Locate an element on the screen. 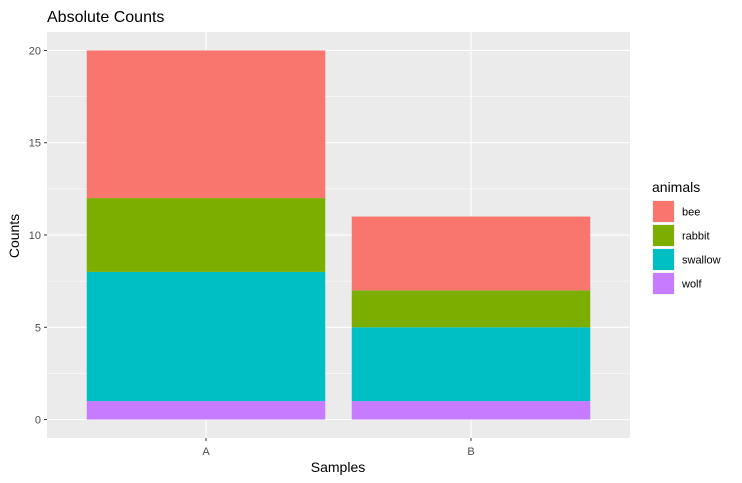 This screenshot has height=483, width=742. bar-A-rabbit is located at coordinates (206, 235).